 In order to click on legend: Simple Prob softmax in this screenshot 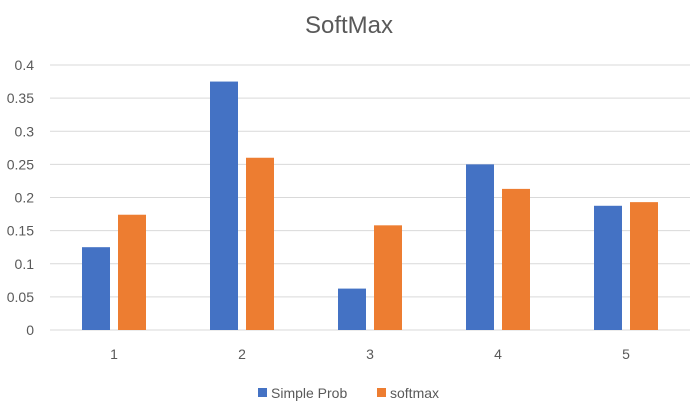, I will do `click(348, 393)`.